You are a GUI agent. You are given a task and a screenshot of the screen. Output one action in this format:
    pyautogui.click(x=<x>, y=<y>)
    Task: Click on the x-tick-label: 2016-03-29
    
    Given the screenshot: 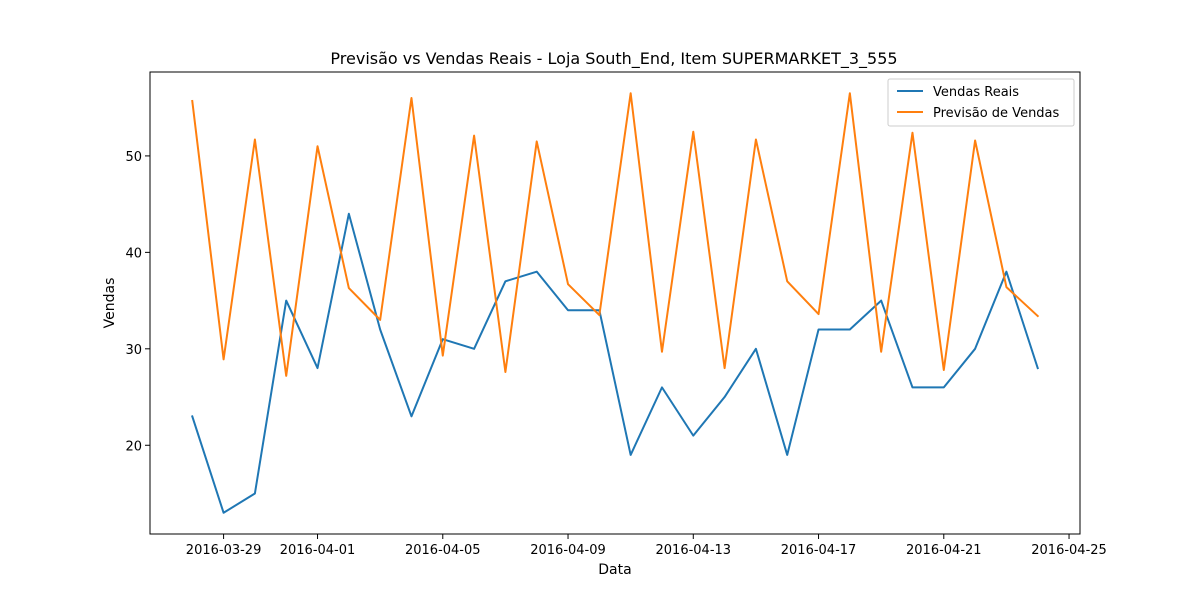 What is the action you would take?
    pyautogui.click(x=224, y=550)
    